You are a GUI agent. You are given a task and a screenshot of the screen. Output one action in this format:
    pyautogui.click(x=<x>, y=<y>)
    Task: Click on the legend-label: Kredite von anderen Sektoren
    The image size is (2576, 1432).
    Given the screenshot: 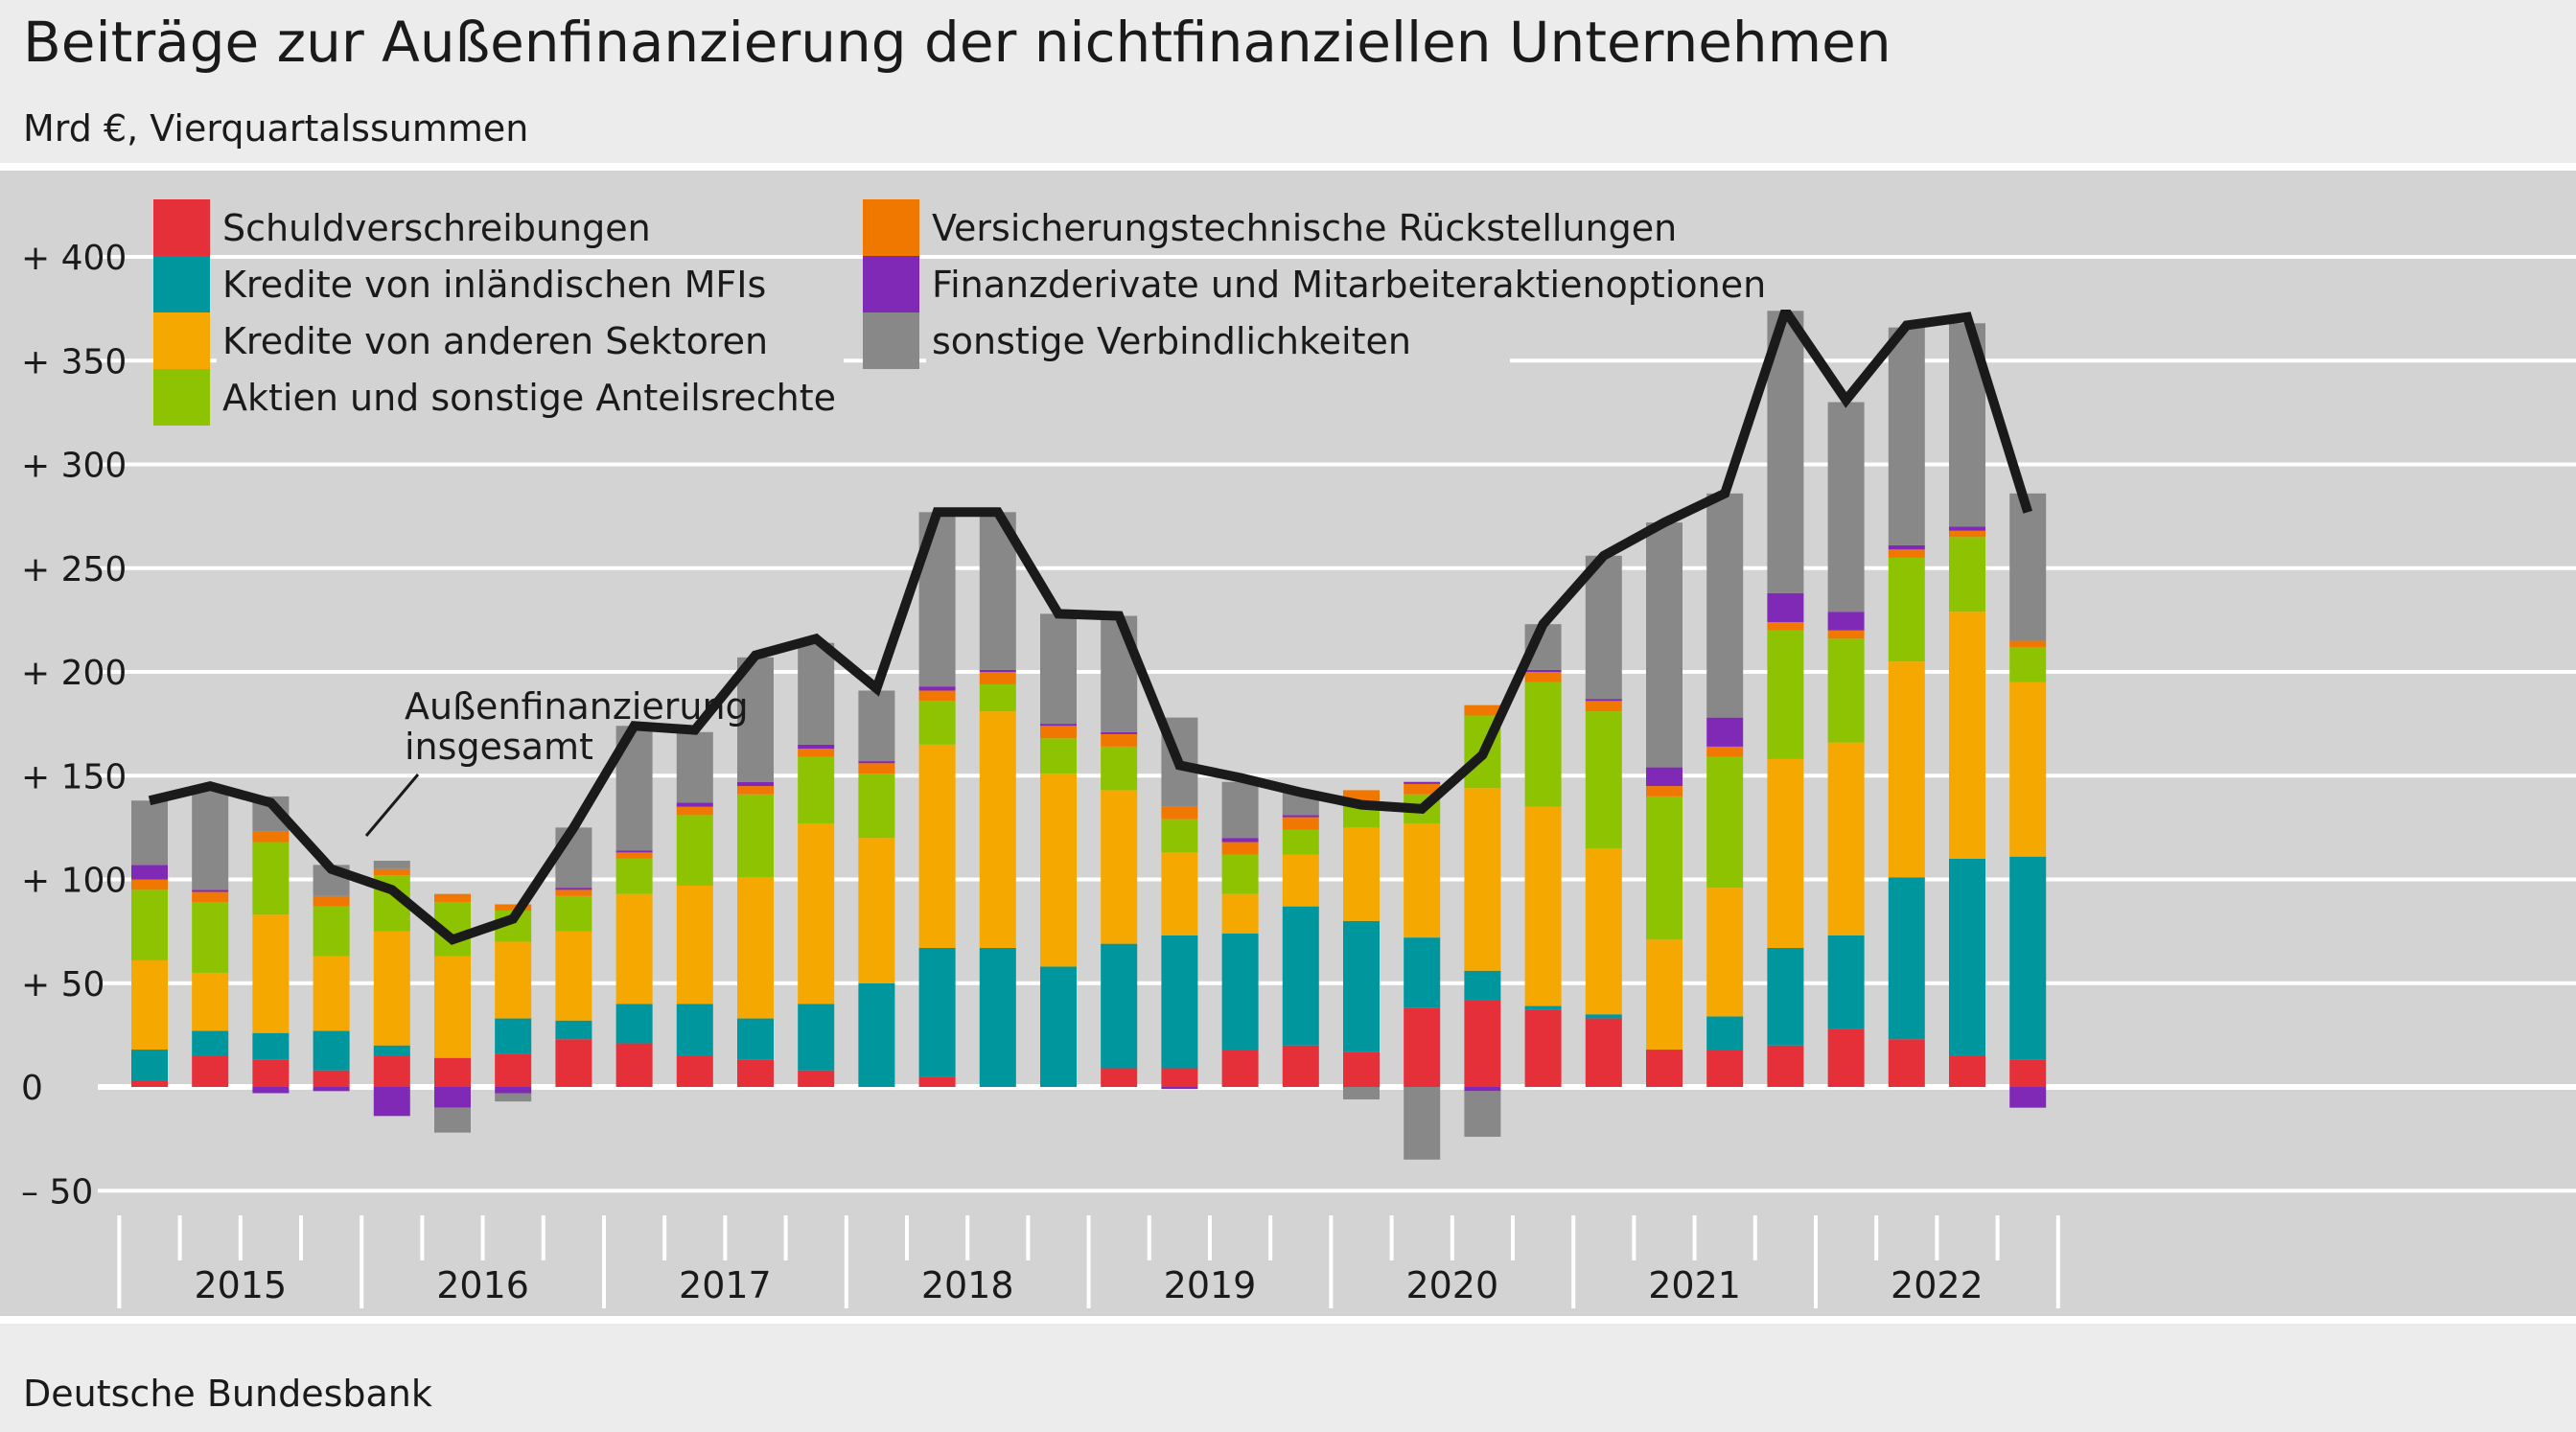 What is the action you would take?
    pyautogui.click(x=495, y=341)
    